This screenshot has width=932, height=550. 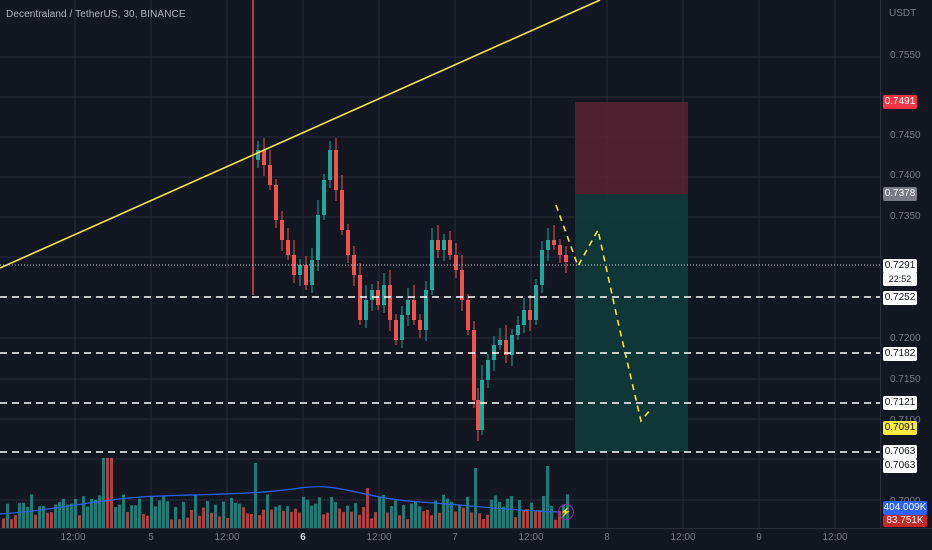 I want to click on volume-bars, so click(x=285, y=493).